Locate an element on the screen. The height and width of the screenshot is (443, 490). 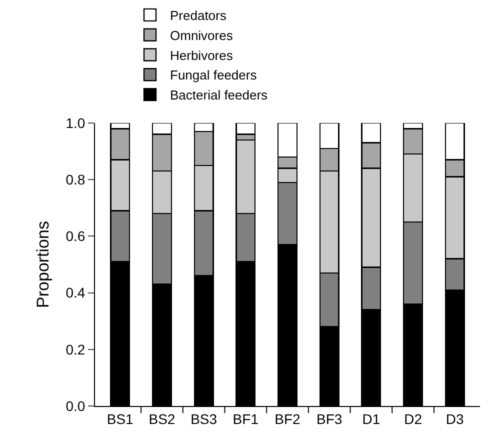
y-tick-label: 0.8 is located at coordinates (76, 180).